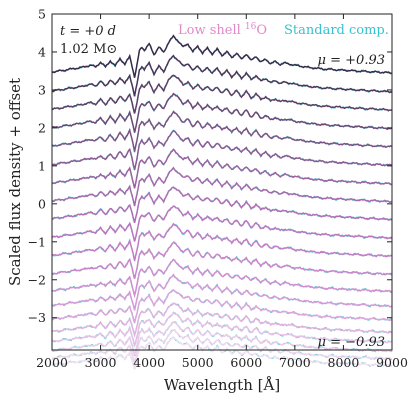  I want to click on y-axis-title: Scaled flux density + offset, so click(15, 182).